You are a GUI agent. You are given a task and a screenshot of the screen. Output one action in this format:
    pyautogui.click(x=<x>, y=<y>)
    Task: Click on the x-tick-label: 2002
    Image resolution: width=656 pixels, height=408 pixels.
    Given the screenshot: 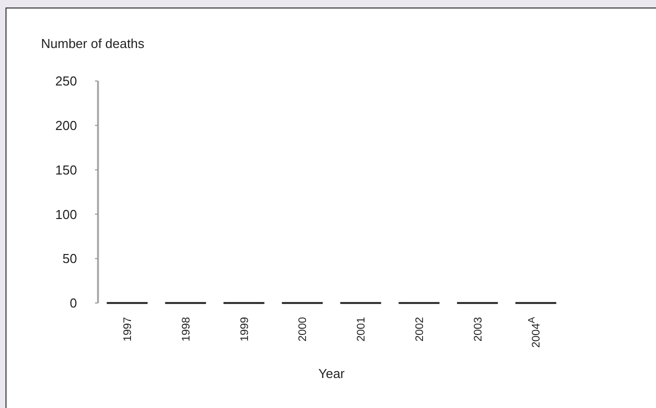 What is the action you would take?
    pyautogui.click(x=420, y=329)
    